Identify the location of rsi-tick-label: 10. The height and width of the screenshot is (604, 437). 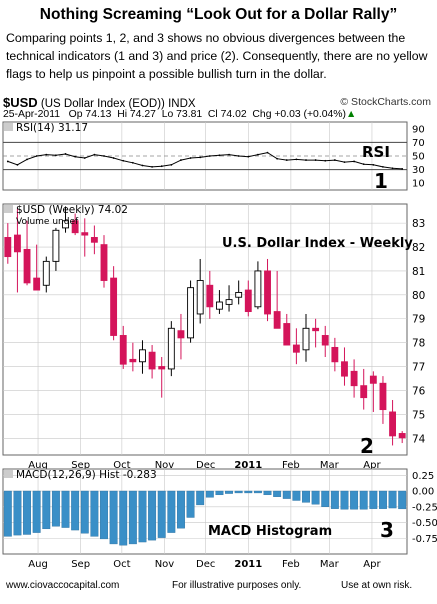
(418, 184).